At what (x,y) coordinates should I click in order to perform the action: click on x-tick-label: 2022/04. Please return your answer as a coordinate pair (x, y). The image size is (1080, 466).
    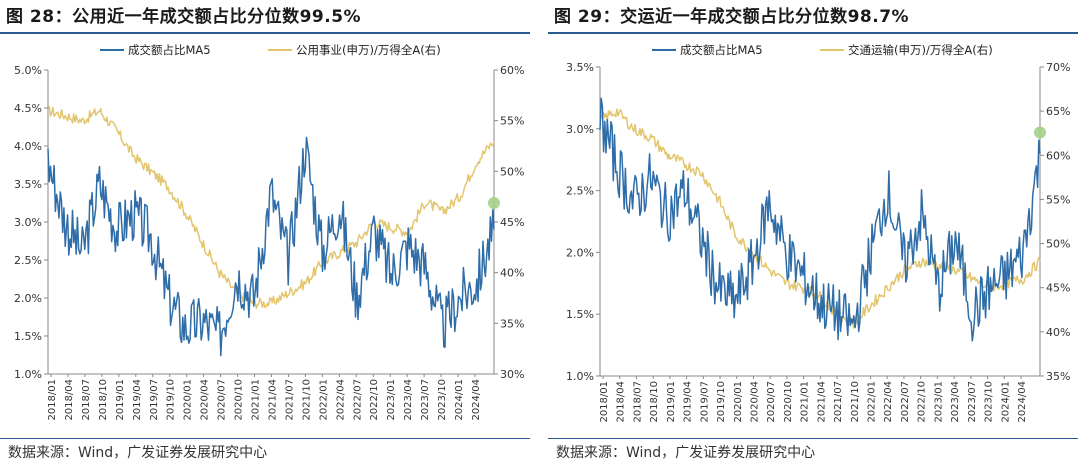
    Looking at the image, I should click on (340, 400).